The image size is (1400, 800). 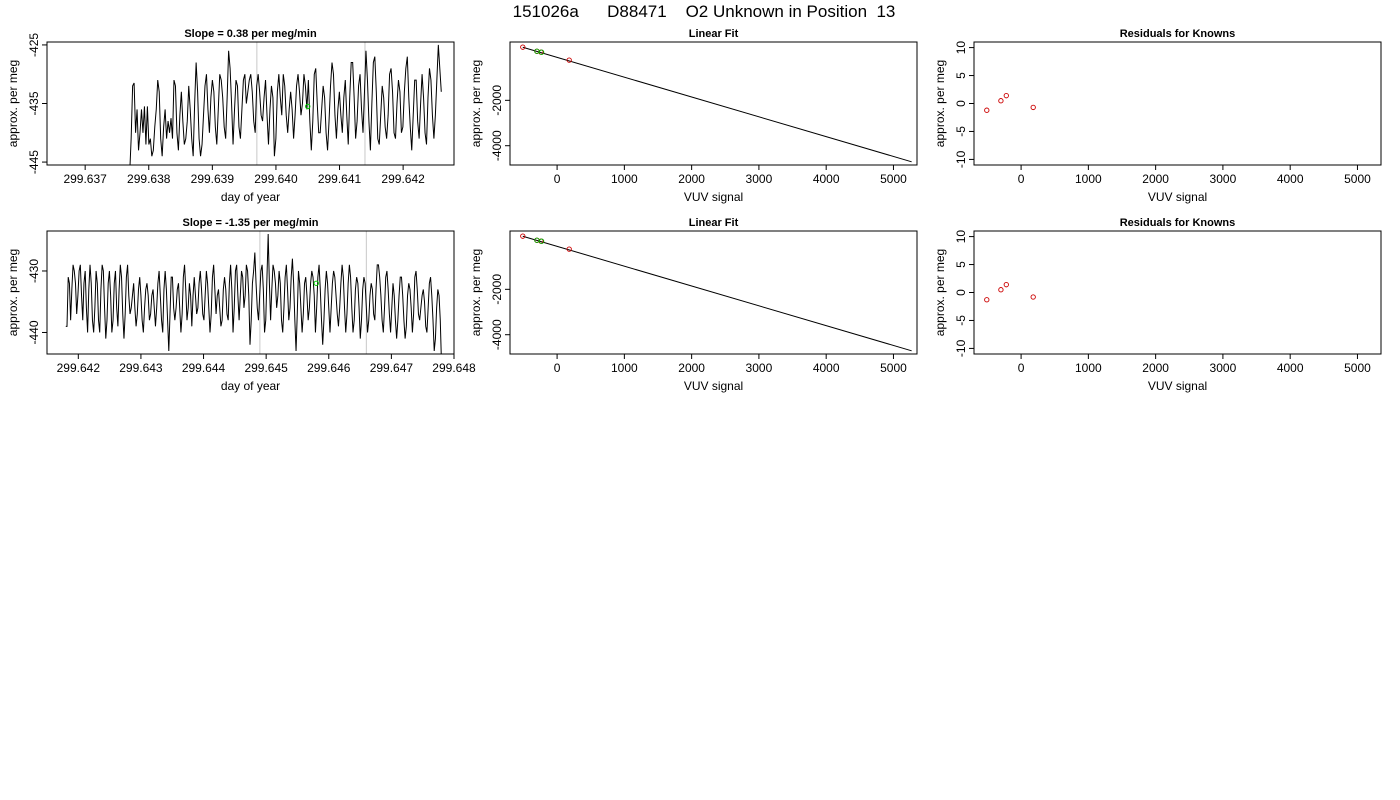 What do you see at coordinates (329, 368) in the screenshot?
I see `x-tick-label: 299.646` at bounding box center [329, 368].